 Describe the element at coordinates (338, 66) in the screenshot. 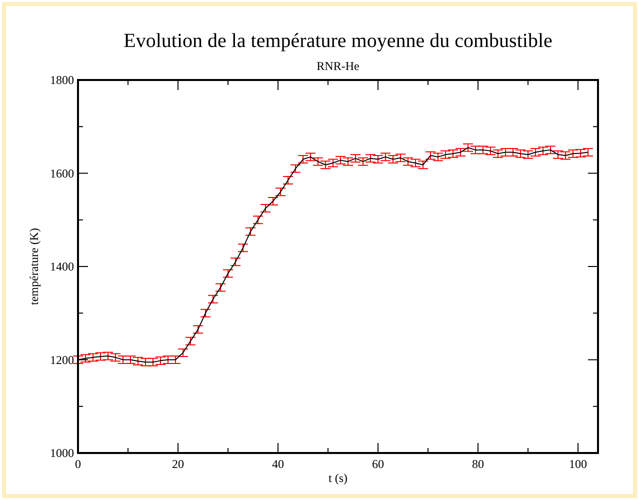

I see `chart-subtitle: RNR-He` at that location.